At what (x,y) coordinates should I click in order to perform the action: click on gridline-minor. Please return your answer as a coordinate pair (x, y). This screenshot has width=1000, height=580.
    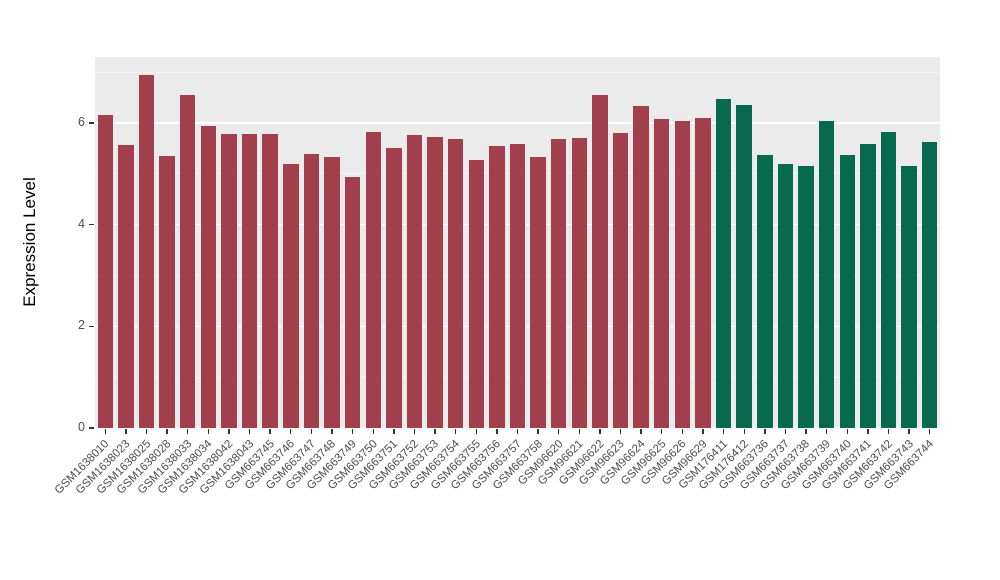
    Looking at the image, I should click on (517, 72).